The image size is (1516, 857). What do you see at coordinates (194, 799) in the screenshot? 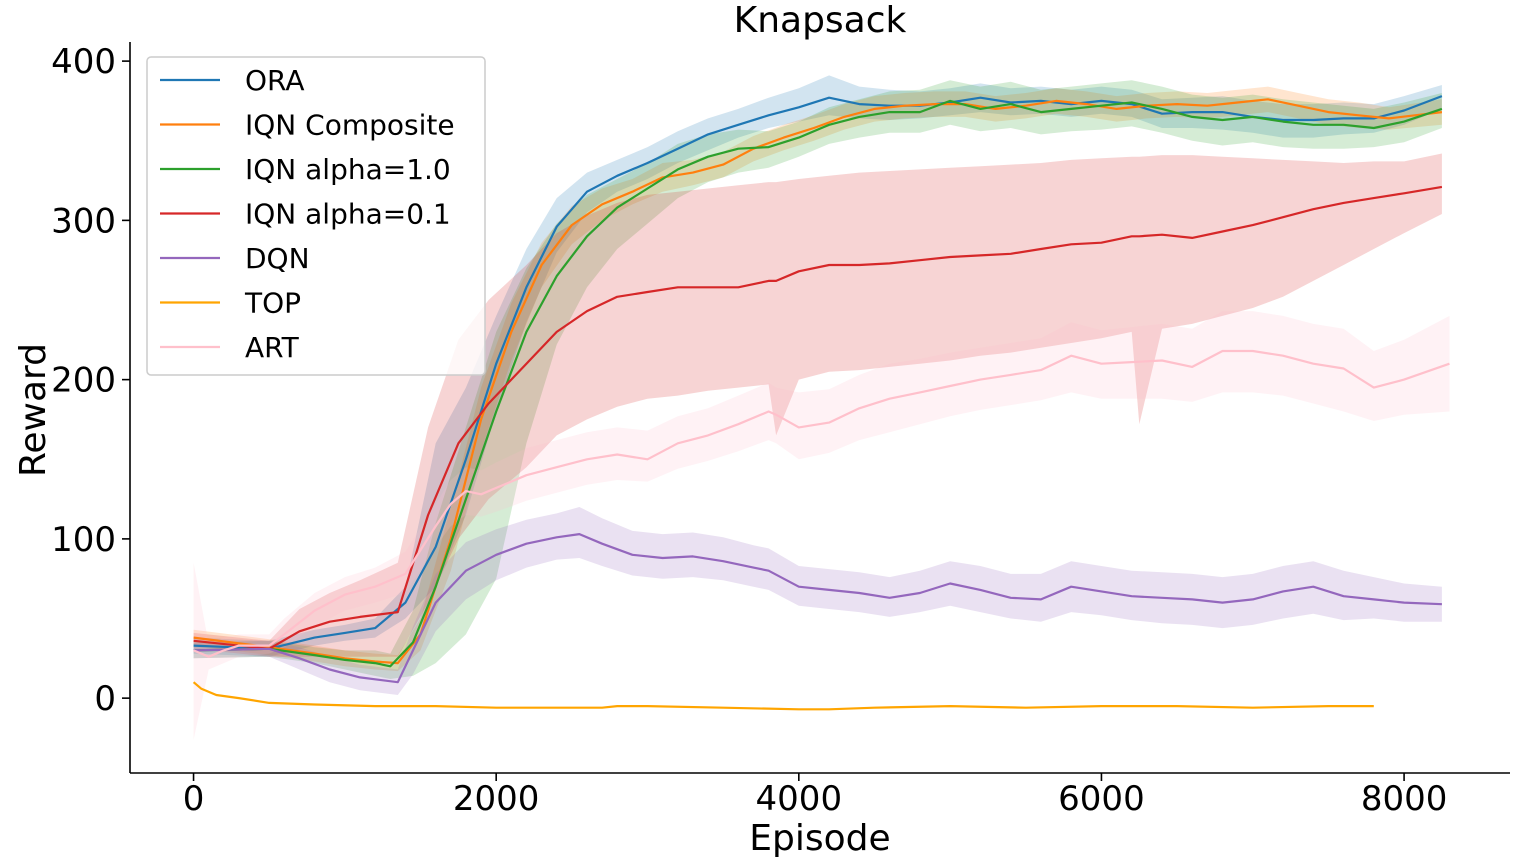
I see `x-tick-label: 0` at bounding box center [194, 799].